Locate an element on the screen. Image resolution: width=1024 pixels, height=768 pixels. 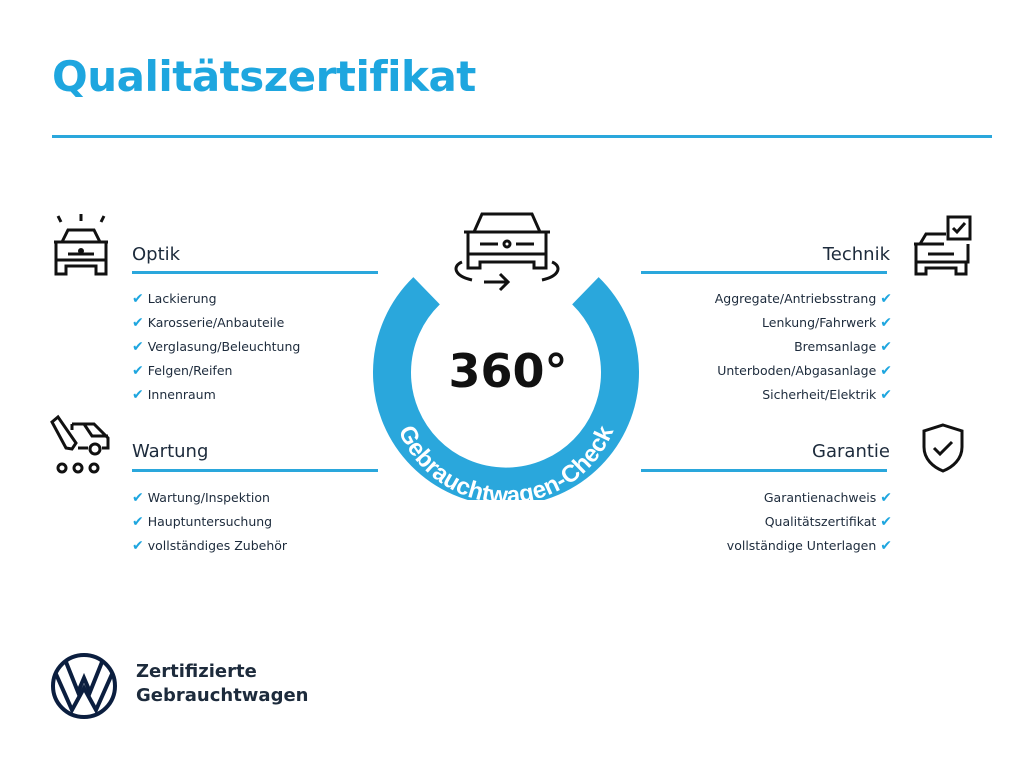
car-checklist-icon is located at coordinates (943, 245).